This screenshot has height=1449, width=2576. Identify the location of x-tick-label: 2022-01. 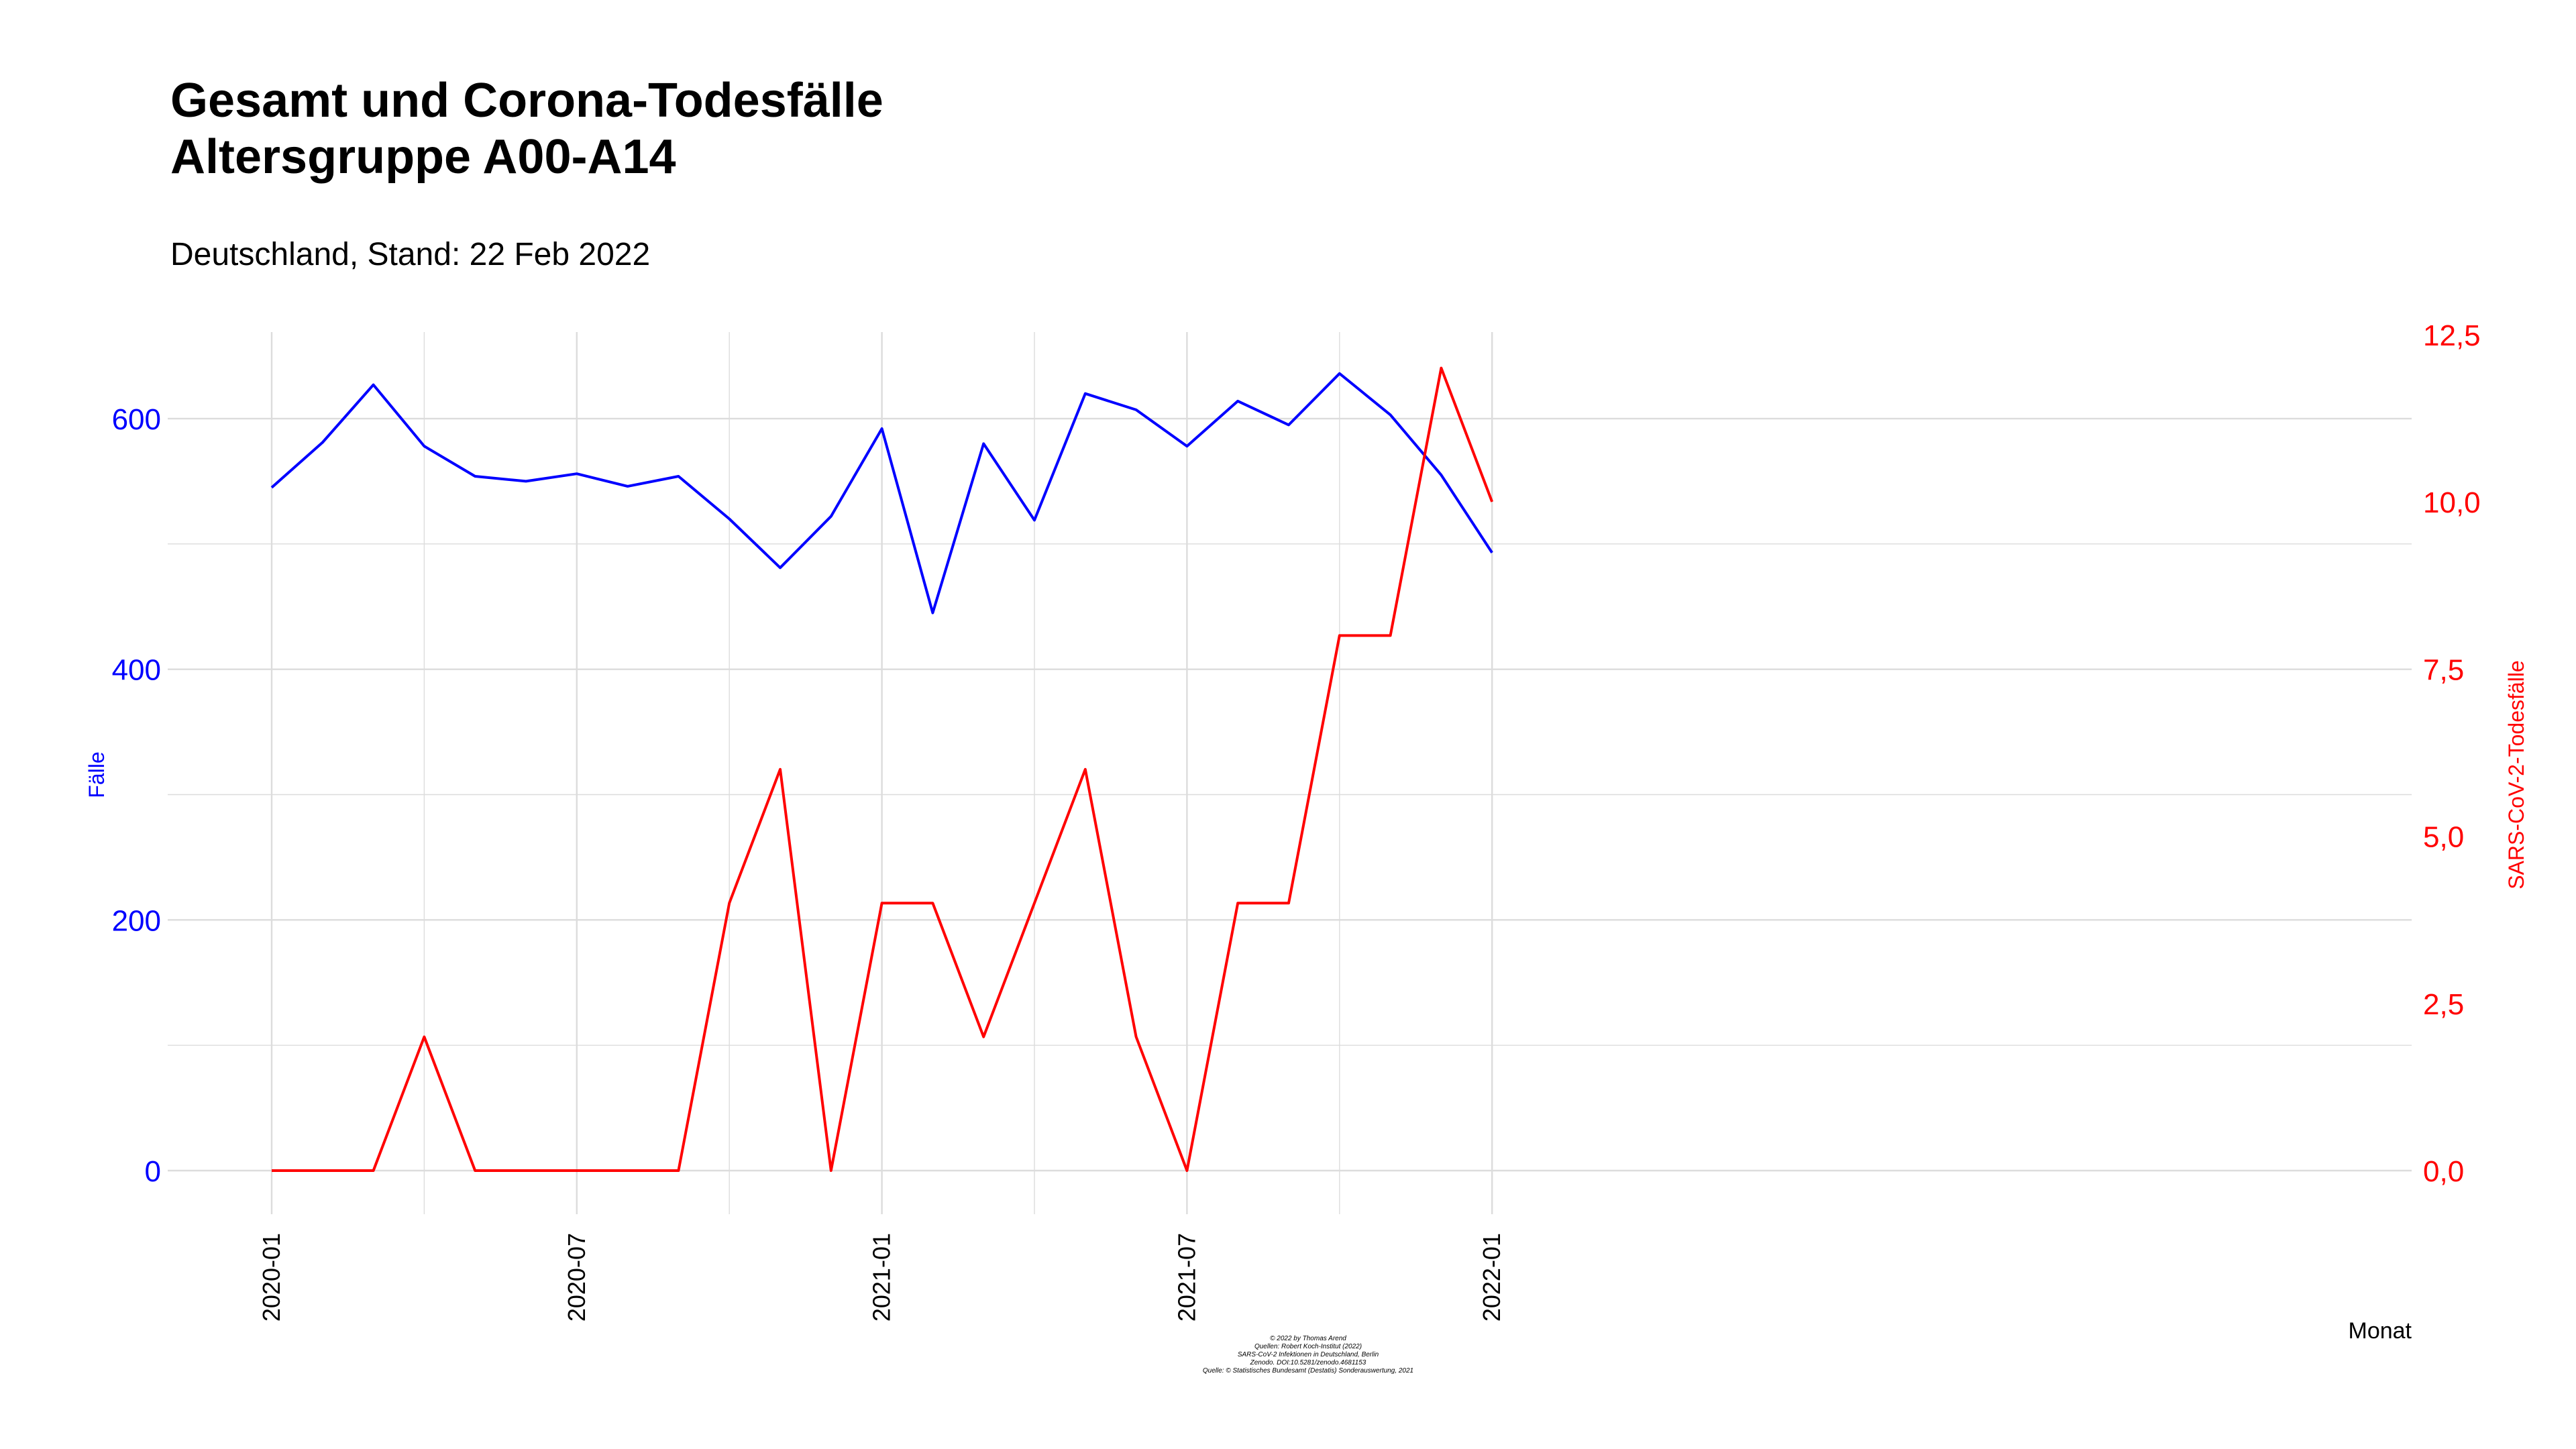
(1491, 1277).